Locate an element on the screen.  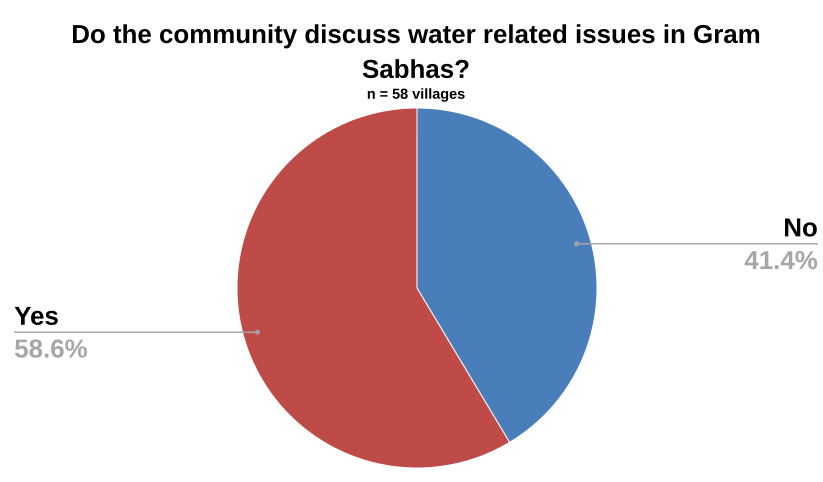
chart-subtitle: n = 58 villages is located at coordinates (416, 95).